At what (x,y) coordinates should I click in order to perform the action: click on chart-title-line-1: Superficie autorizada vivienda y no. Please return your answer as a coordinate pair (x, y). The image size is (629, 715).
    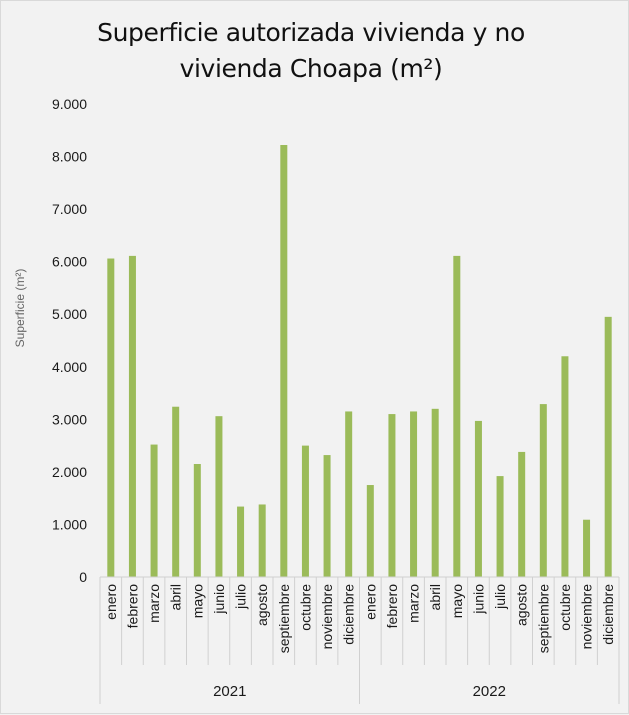
    Looking at the image, I should click on (311, 32).